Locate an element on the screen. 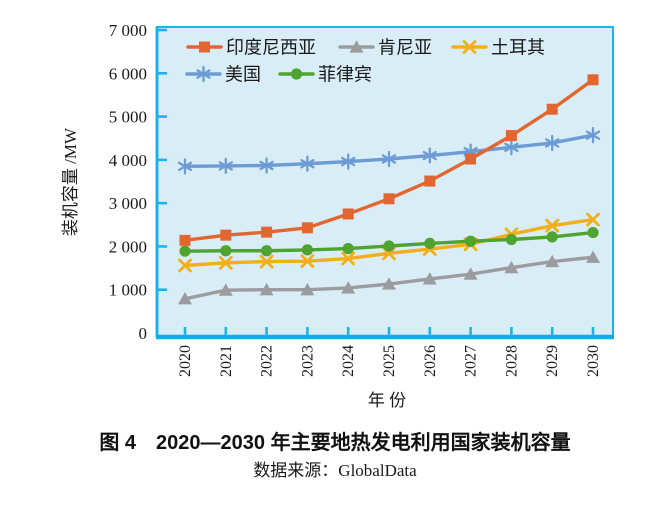 The height and width of the screenshot is (508, 670). x-tick-label: 2028 is located at coordinates (511, 361).